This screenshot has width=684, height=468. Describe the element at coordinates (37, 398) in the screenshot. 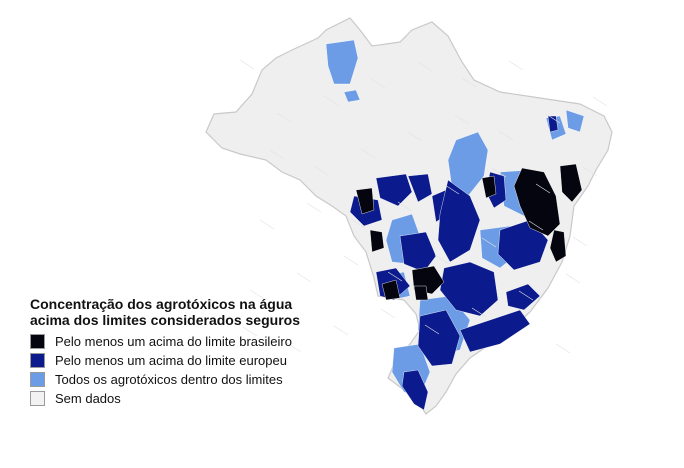

I see `legend-swatch-gray` at that location.